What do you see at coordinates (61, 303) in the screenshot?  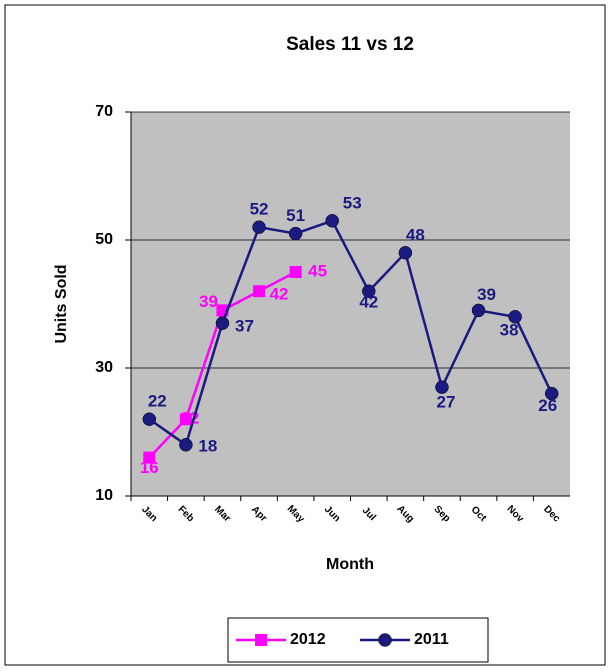 I see `y-axis-label: Units Sold` at bounding box center [61, 303].